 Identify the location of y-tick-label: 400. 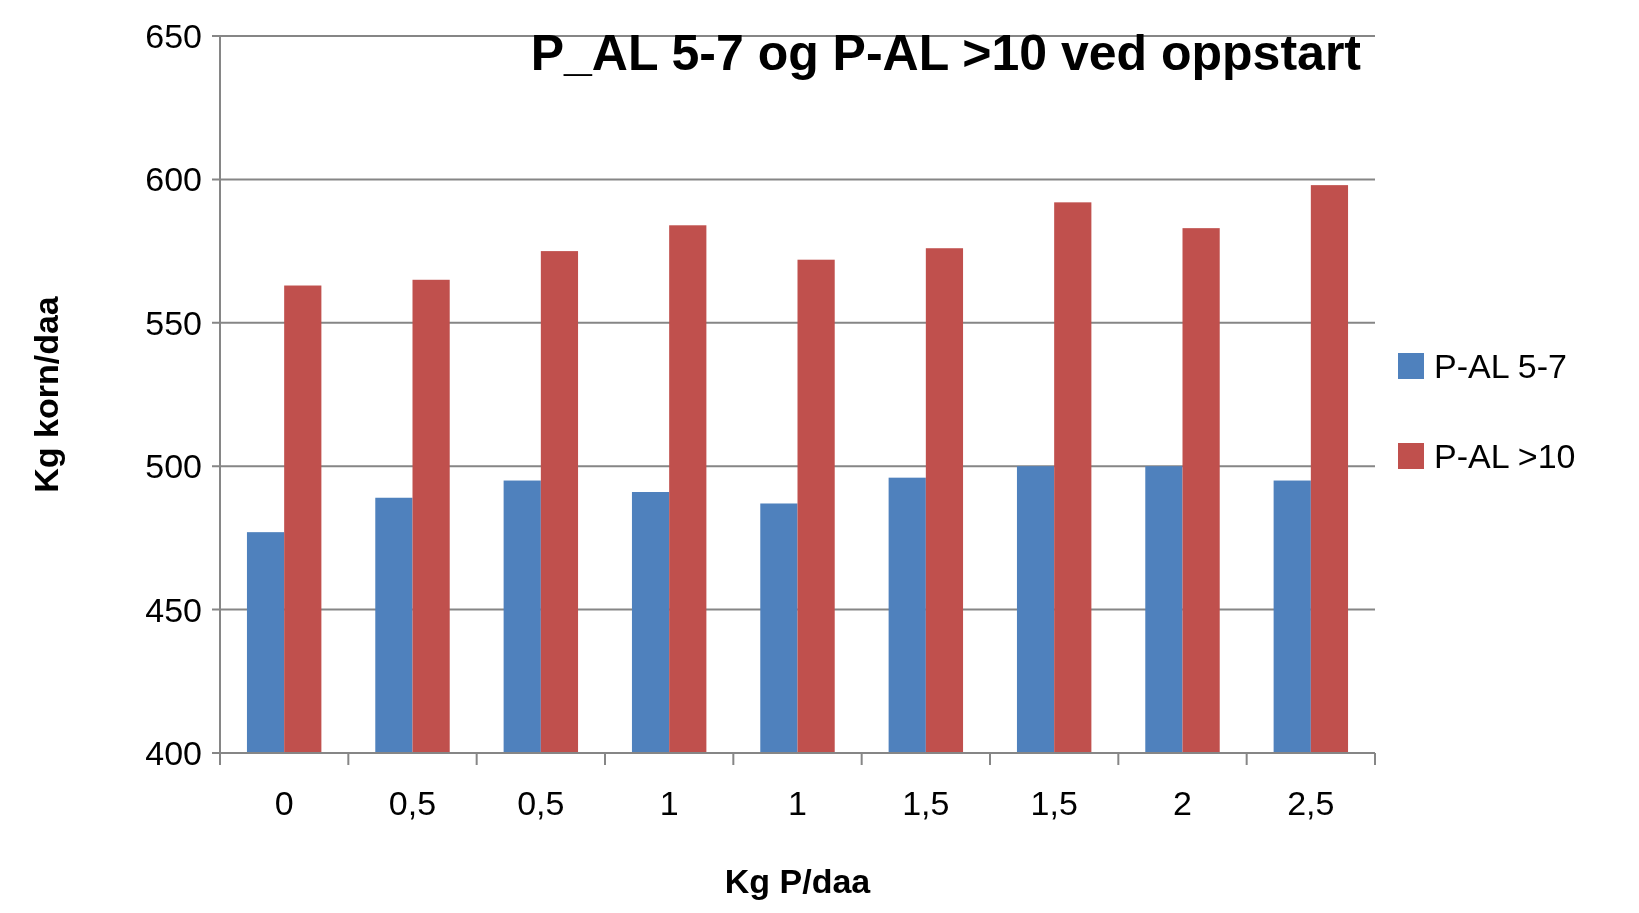
(173, 752).